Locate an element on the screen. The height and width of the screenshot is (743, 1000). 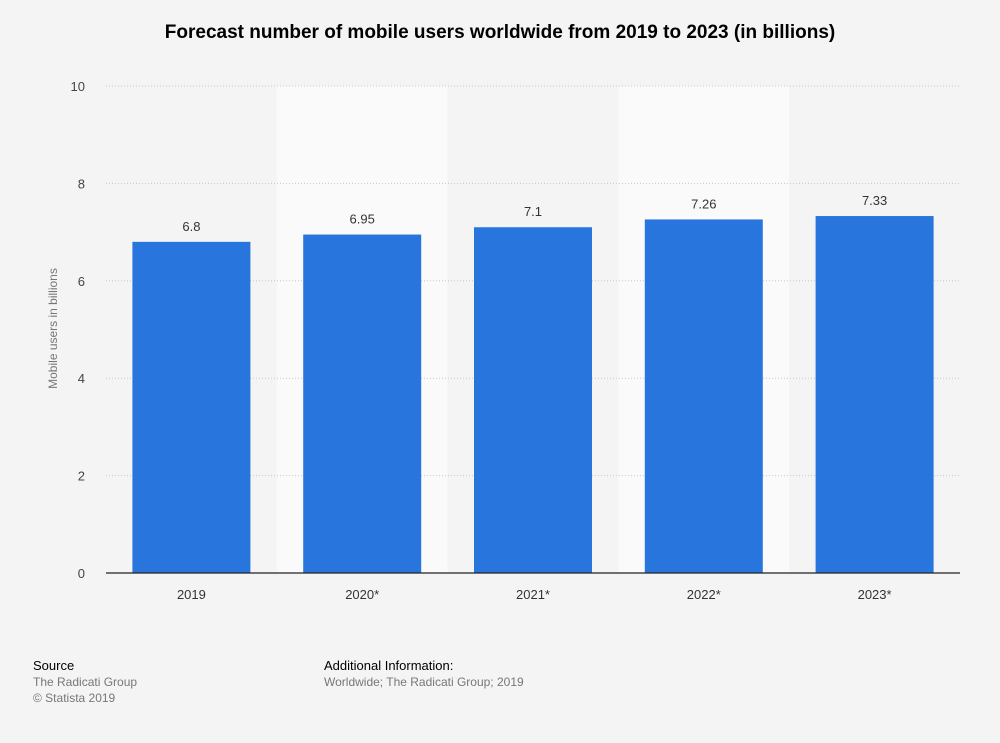
additional-info-text: Worldwide; The Radicati Group; 2019 is located at coordinates (424, 682).